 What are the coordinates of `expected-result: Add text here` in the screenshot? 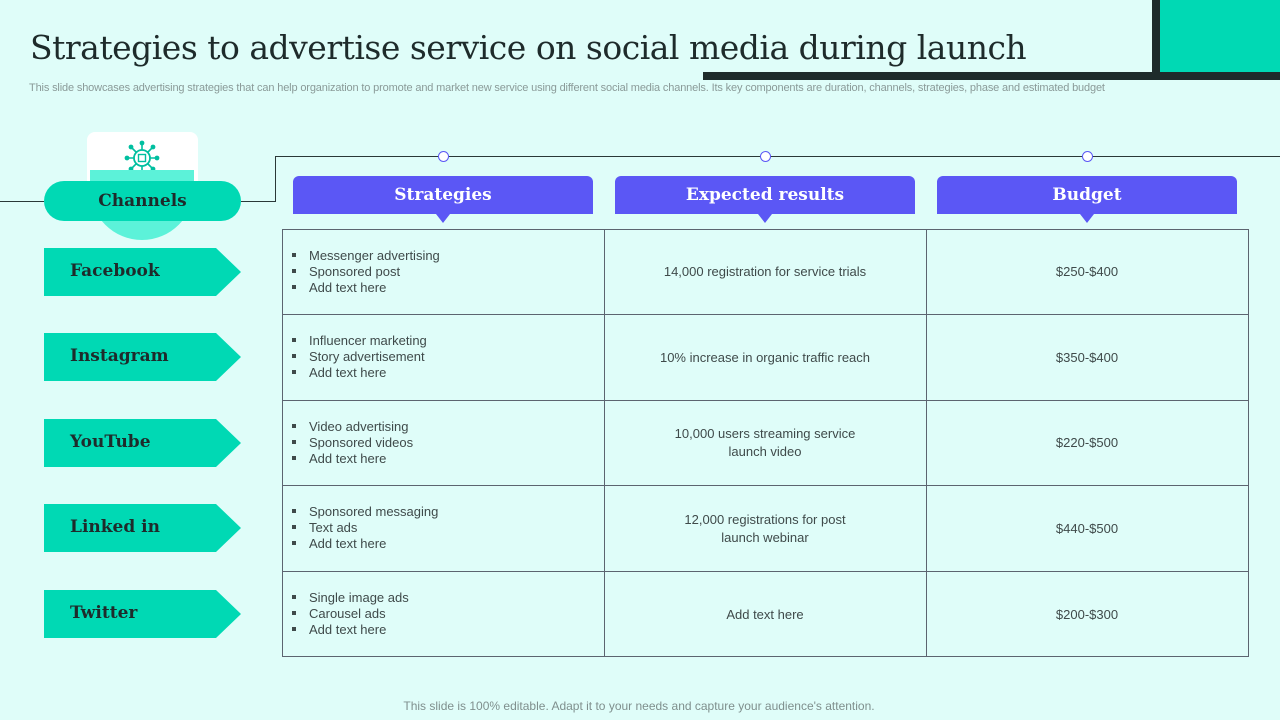 It's located at (765, 614).